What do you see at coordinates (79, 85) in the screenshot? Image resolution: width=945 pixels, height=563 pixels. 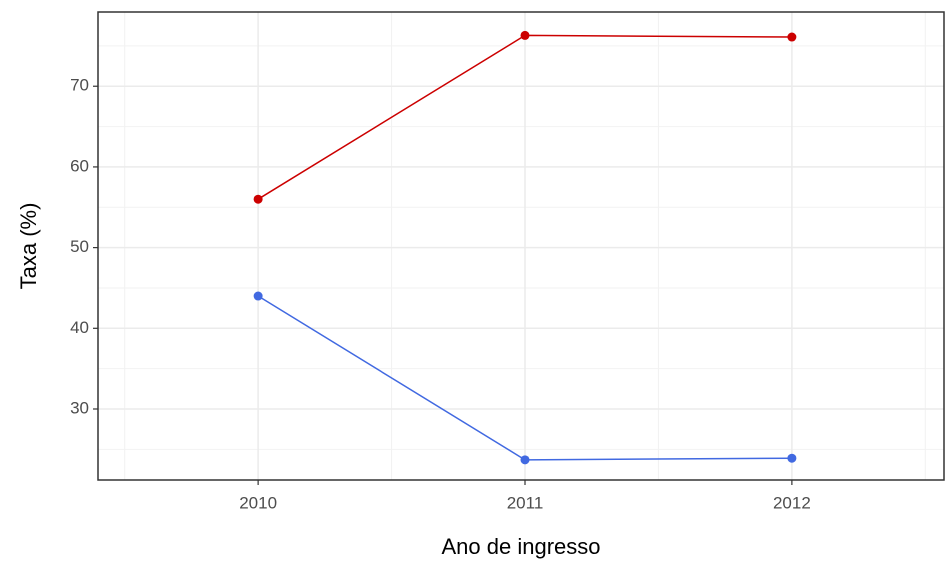 I see `y-tick-label: 70` at bounding box center [79, 85].